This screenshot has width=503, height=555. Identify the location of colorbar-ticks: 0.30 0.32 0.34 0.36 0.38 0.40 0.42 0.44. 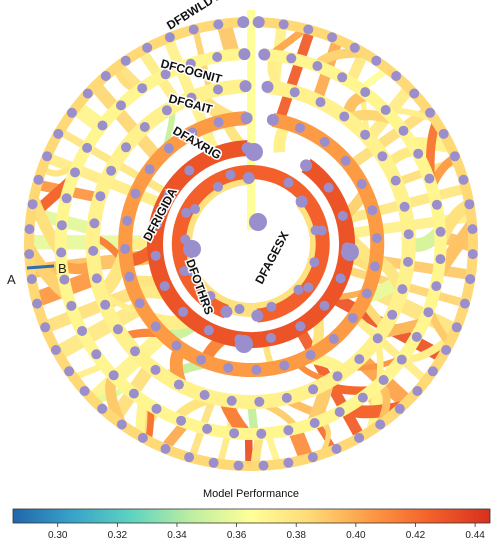
(266, 532).